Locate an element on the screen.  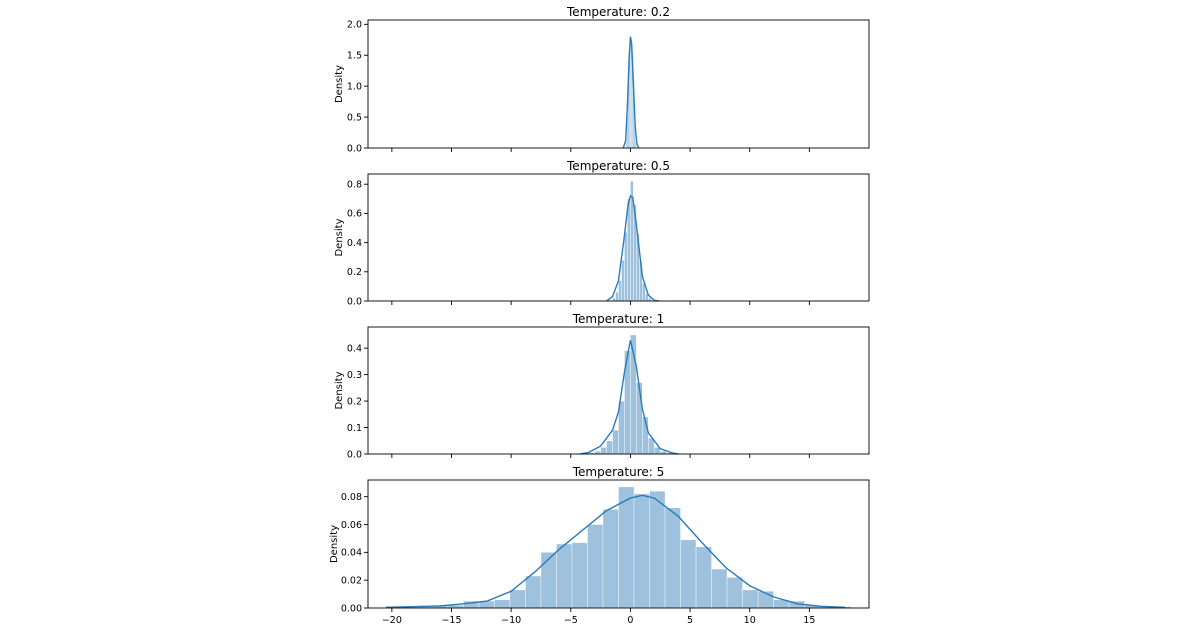
y-tick-label: 0.8 is located at coordinates (354, 185).